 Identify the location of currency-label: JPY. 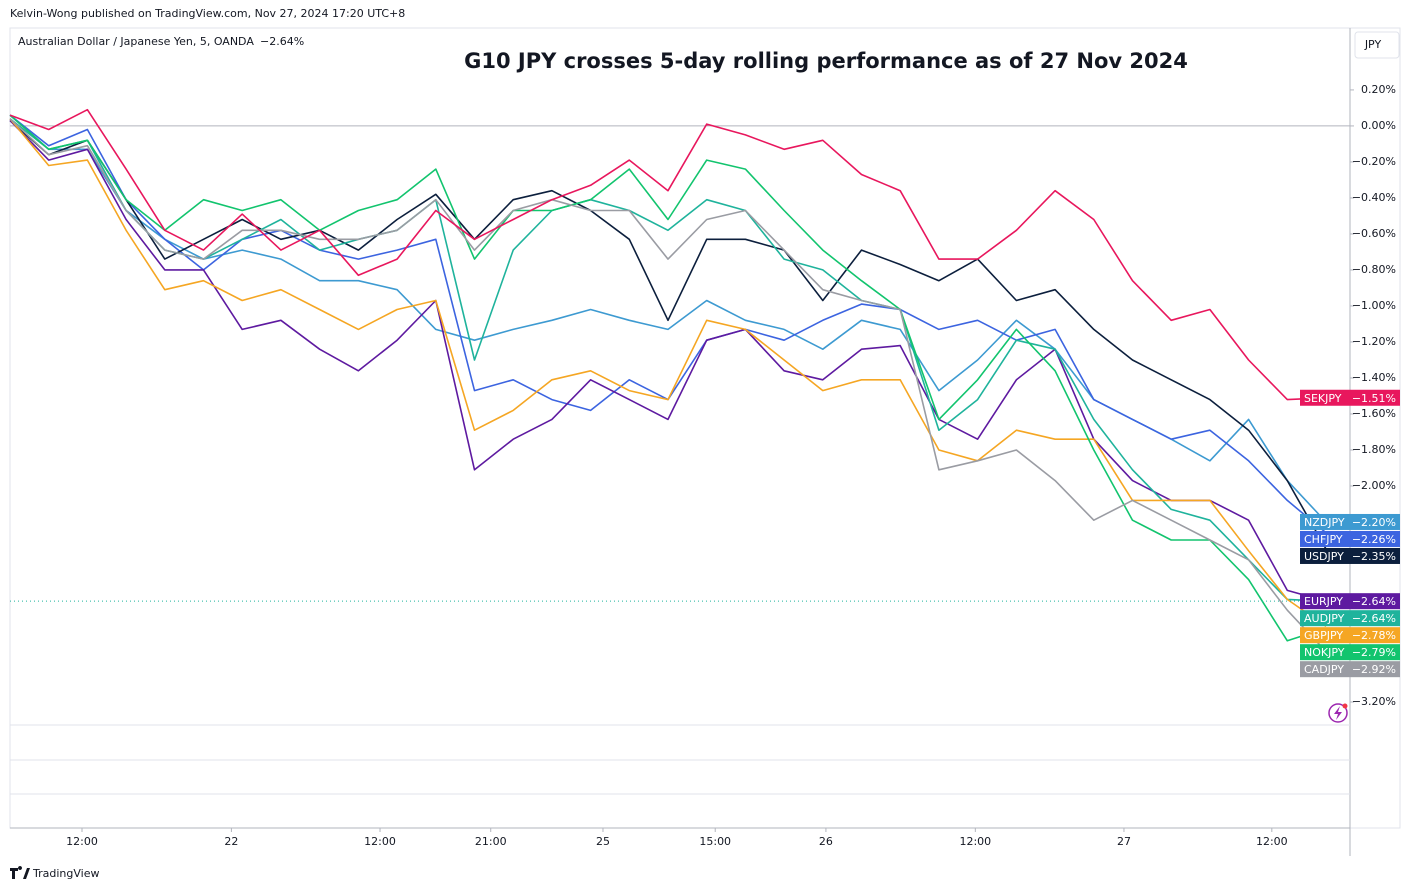
(1373, 44).